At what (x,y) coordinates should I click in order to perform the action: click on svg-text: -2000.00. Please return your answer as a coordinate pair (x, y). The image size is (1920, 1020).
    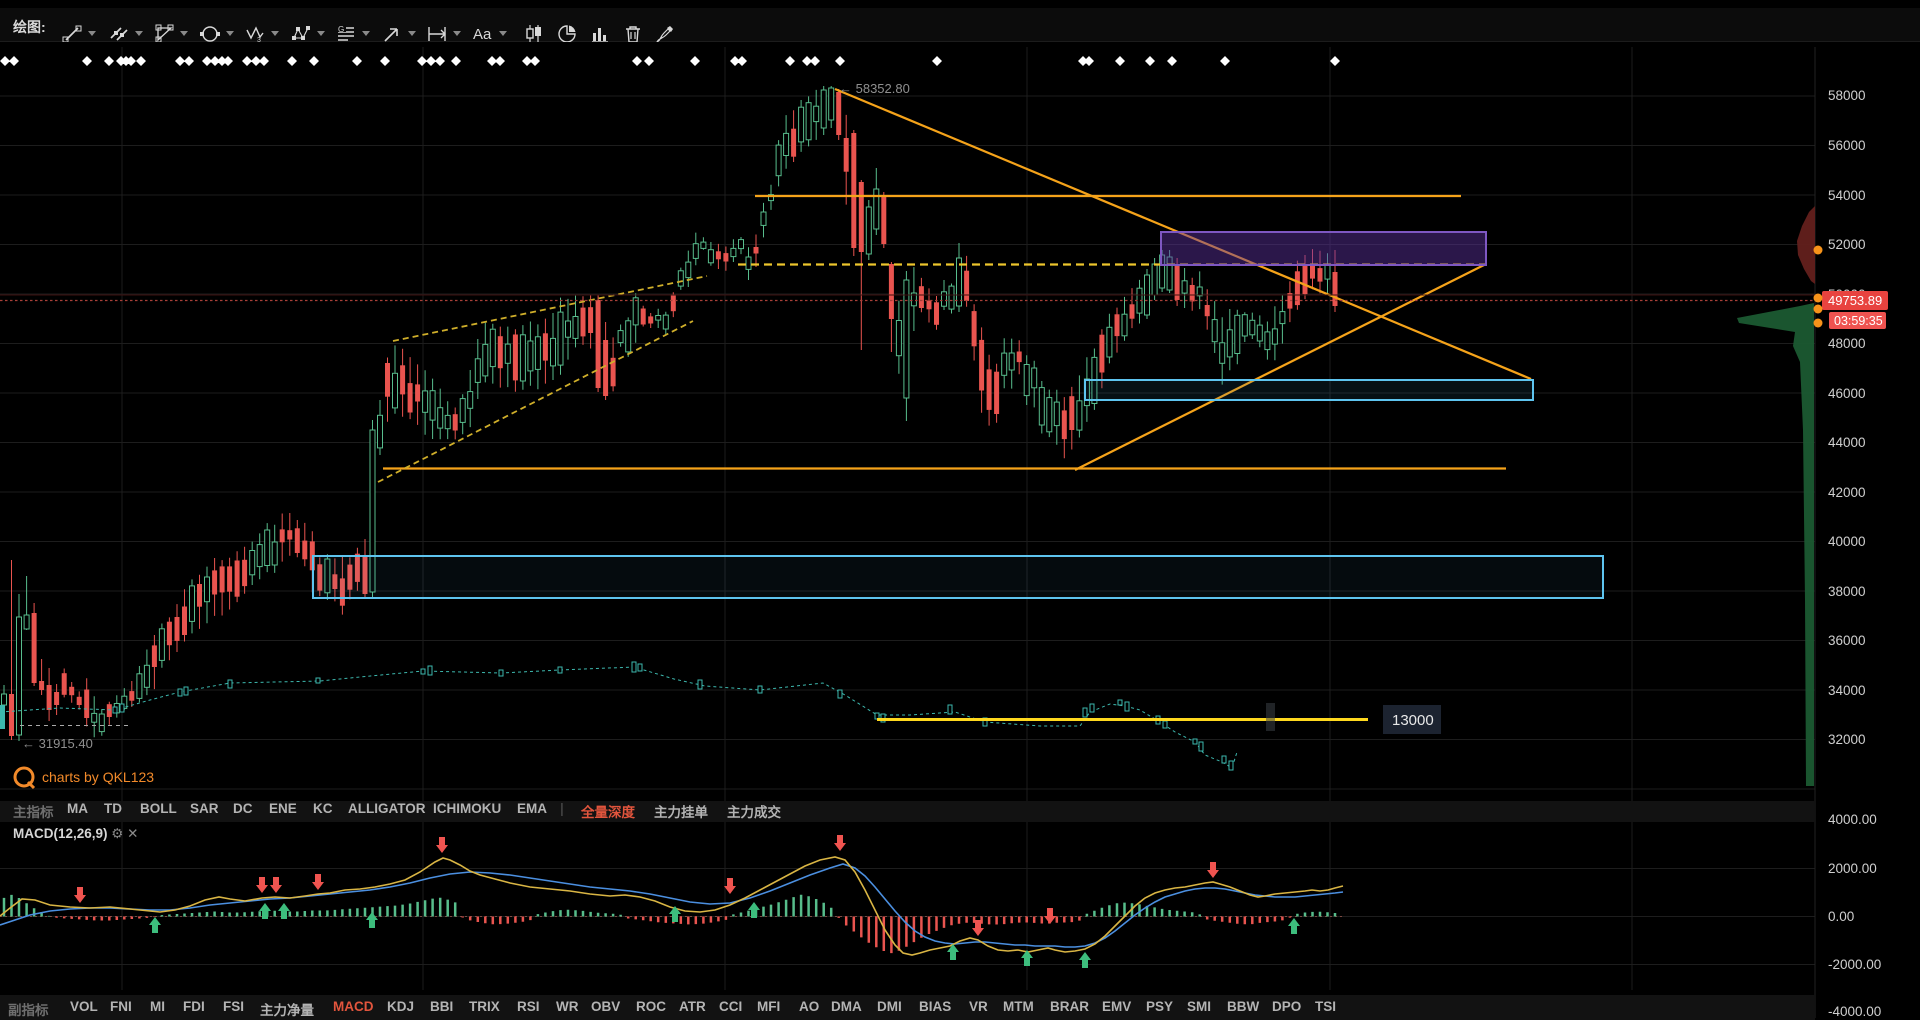
    Looking at the image, I should click on (1854, 964).